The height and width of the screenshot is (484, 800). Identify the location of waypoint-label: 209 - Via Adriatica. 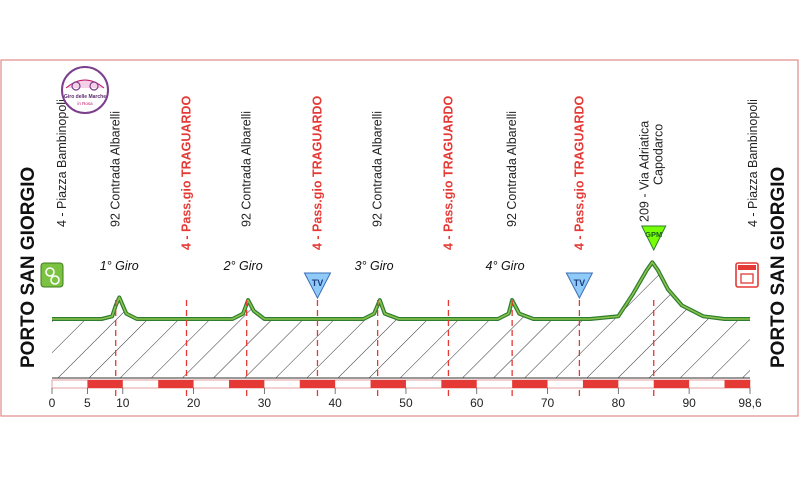
(645, 171).